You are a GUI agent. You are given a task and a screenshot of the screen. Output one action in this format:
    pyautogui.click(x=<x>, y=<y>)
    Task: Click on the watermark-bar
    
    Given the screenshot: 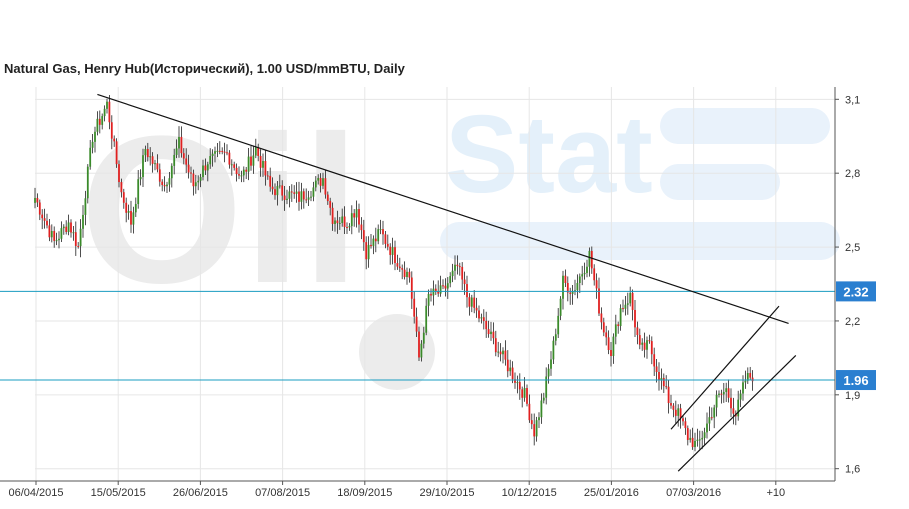 What is the action you would take?
    pyautogui.click(x=745, y=126)
    